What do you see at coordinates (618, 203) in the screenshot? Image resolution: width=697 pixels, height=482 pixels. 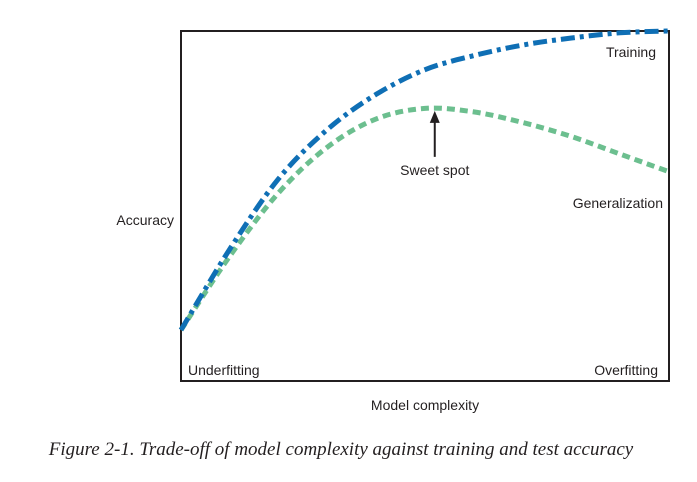 I see `generalization-series-label: Generalization` at bounding box center [618, 203].